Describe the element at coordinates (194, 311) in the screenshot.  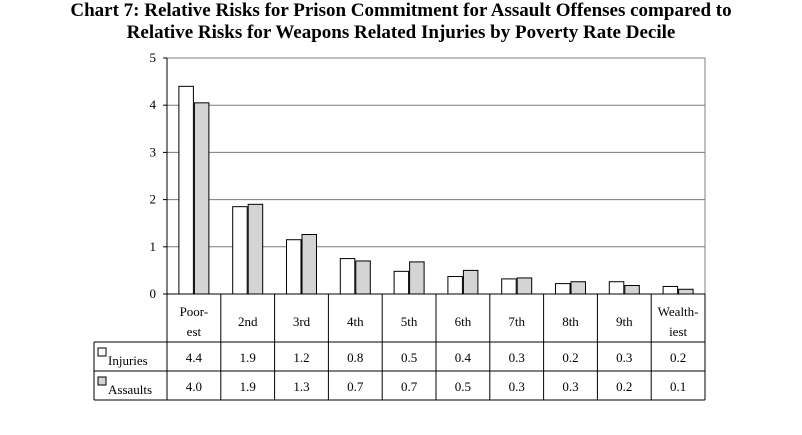
I see `category-label: Poor-` at that location.